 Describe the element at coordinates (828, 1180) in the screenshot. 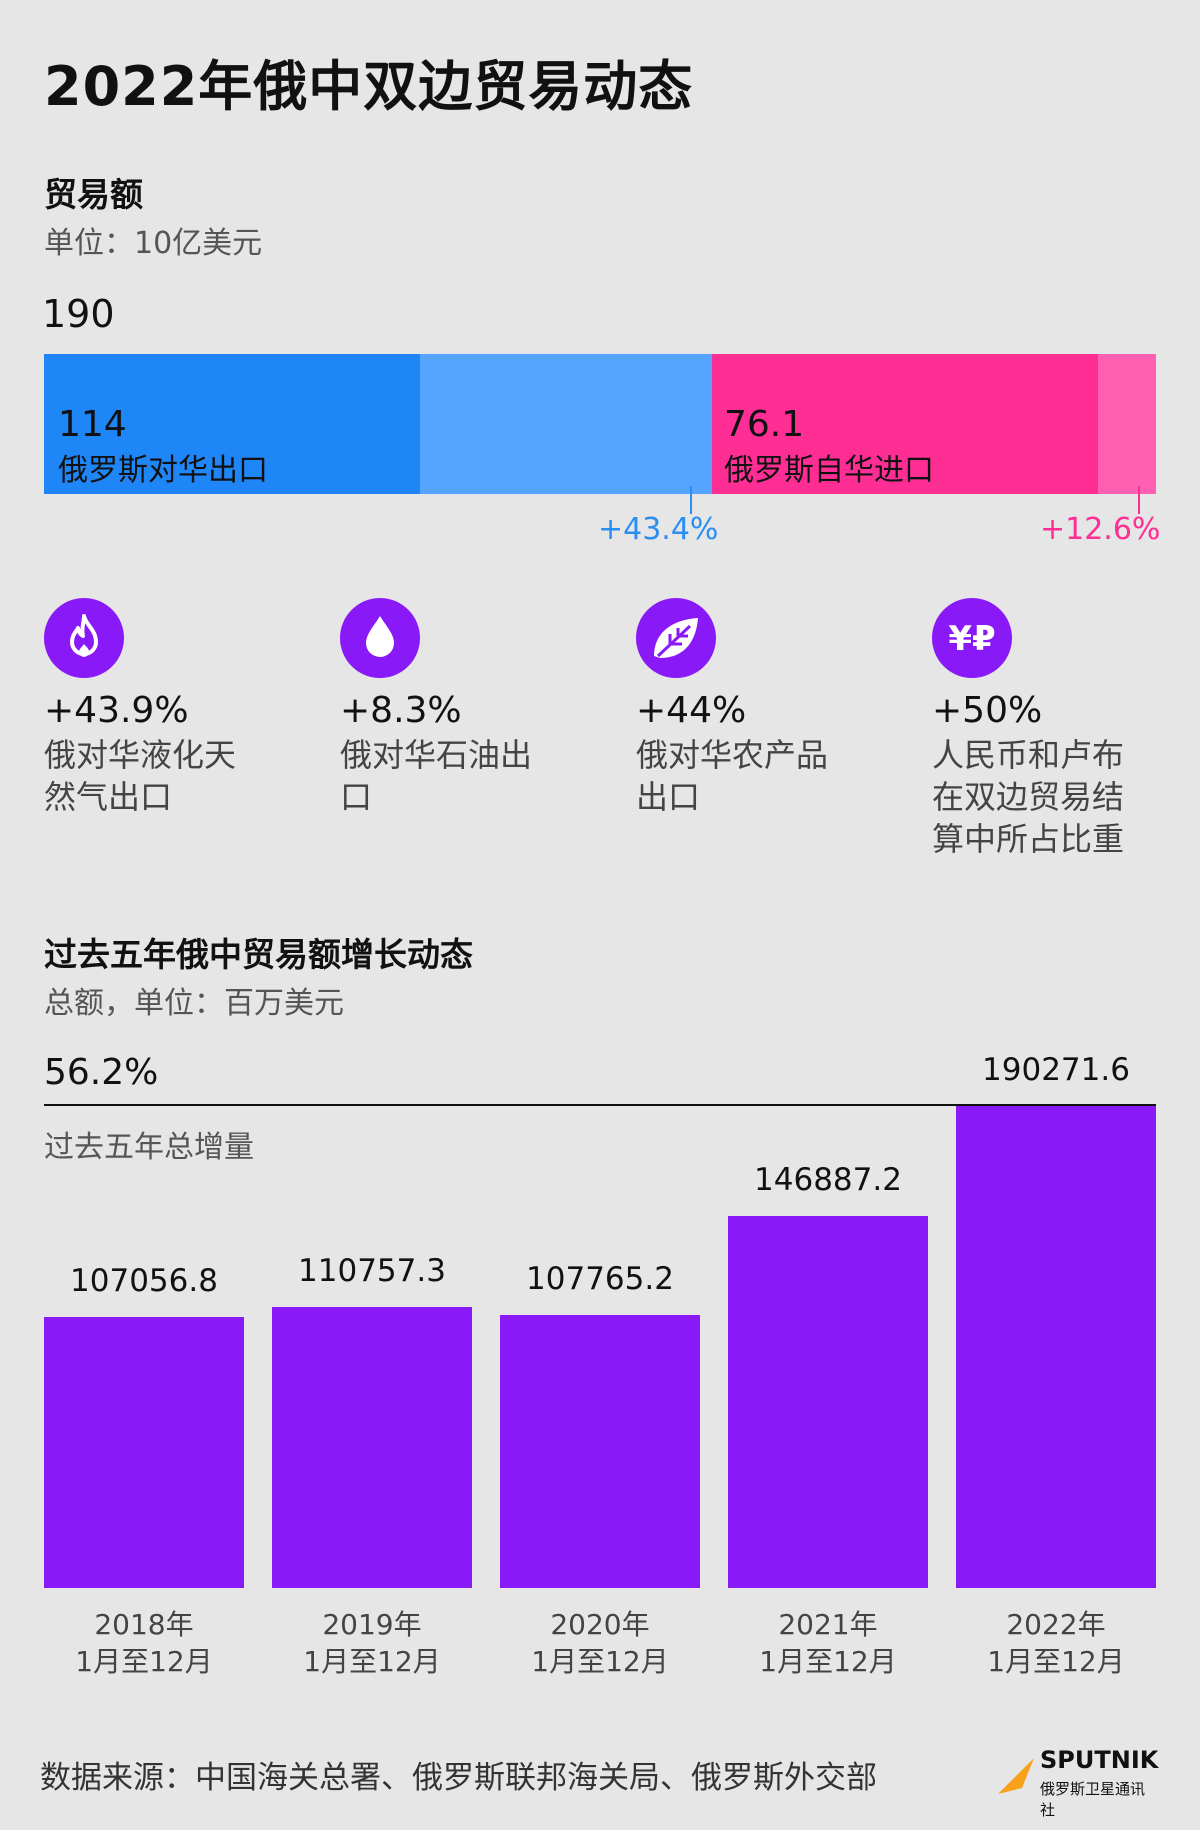

I see `growth-bar-value-label: 146887.2` at that location.